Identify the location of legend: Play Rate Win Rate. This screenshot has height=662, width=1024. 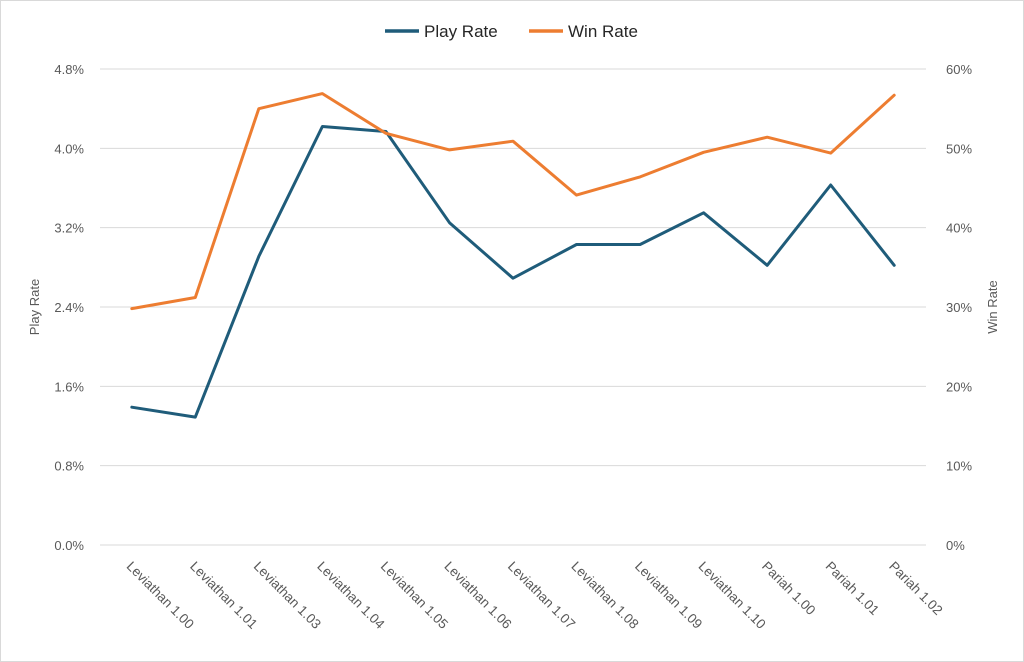
(511, 31).